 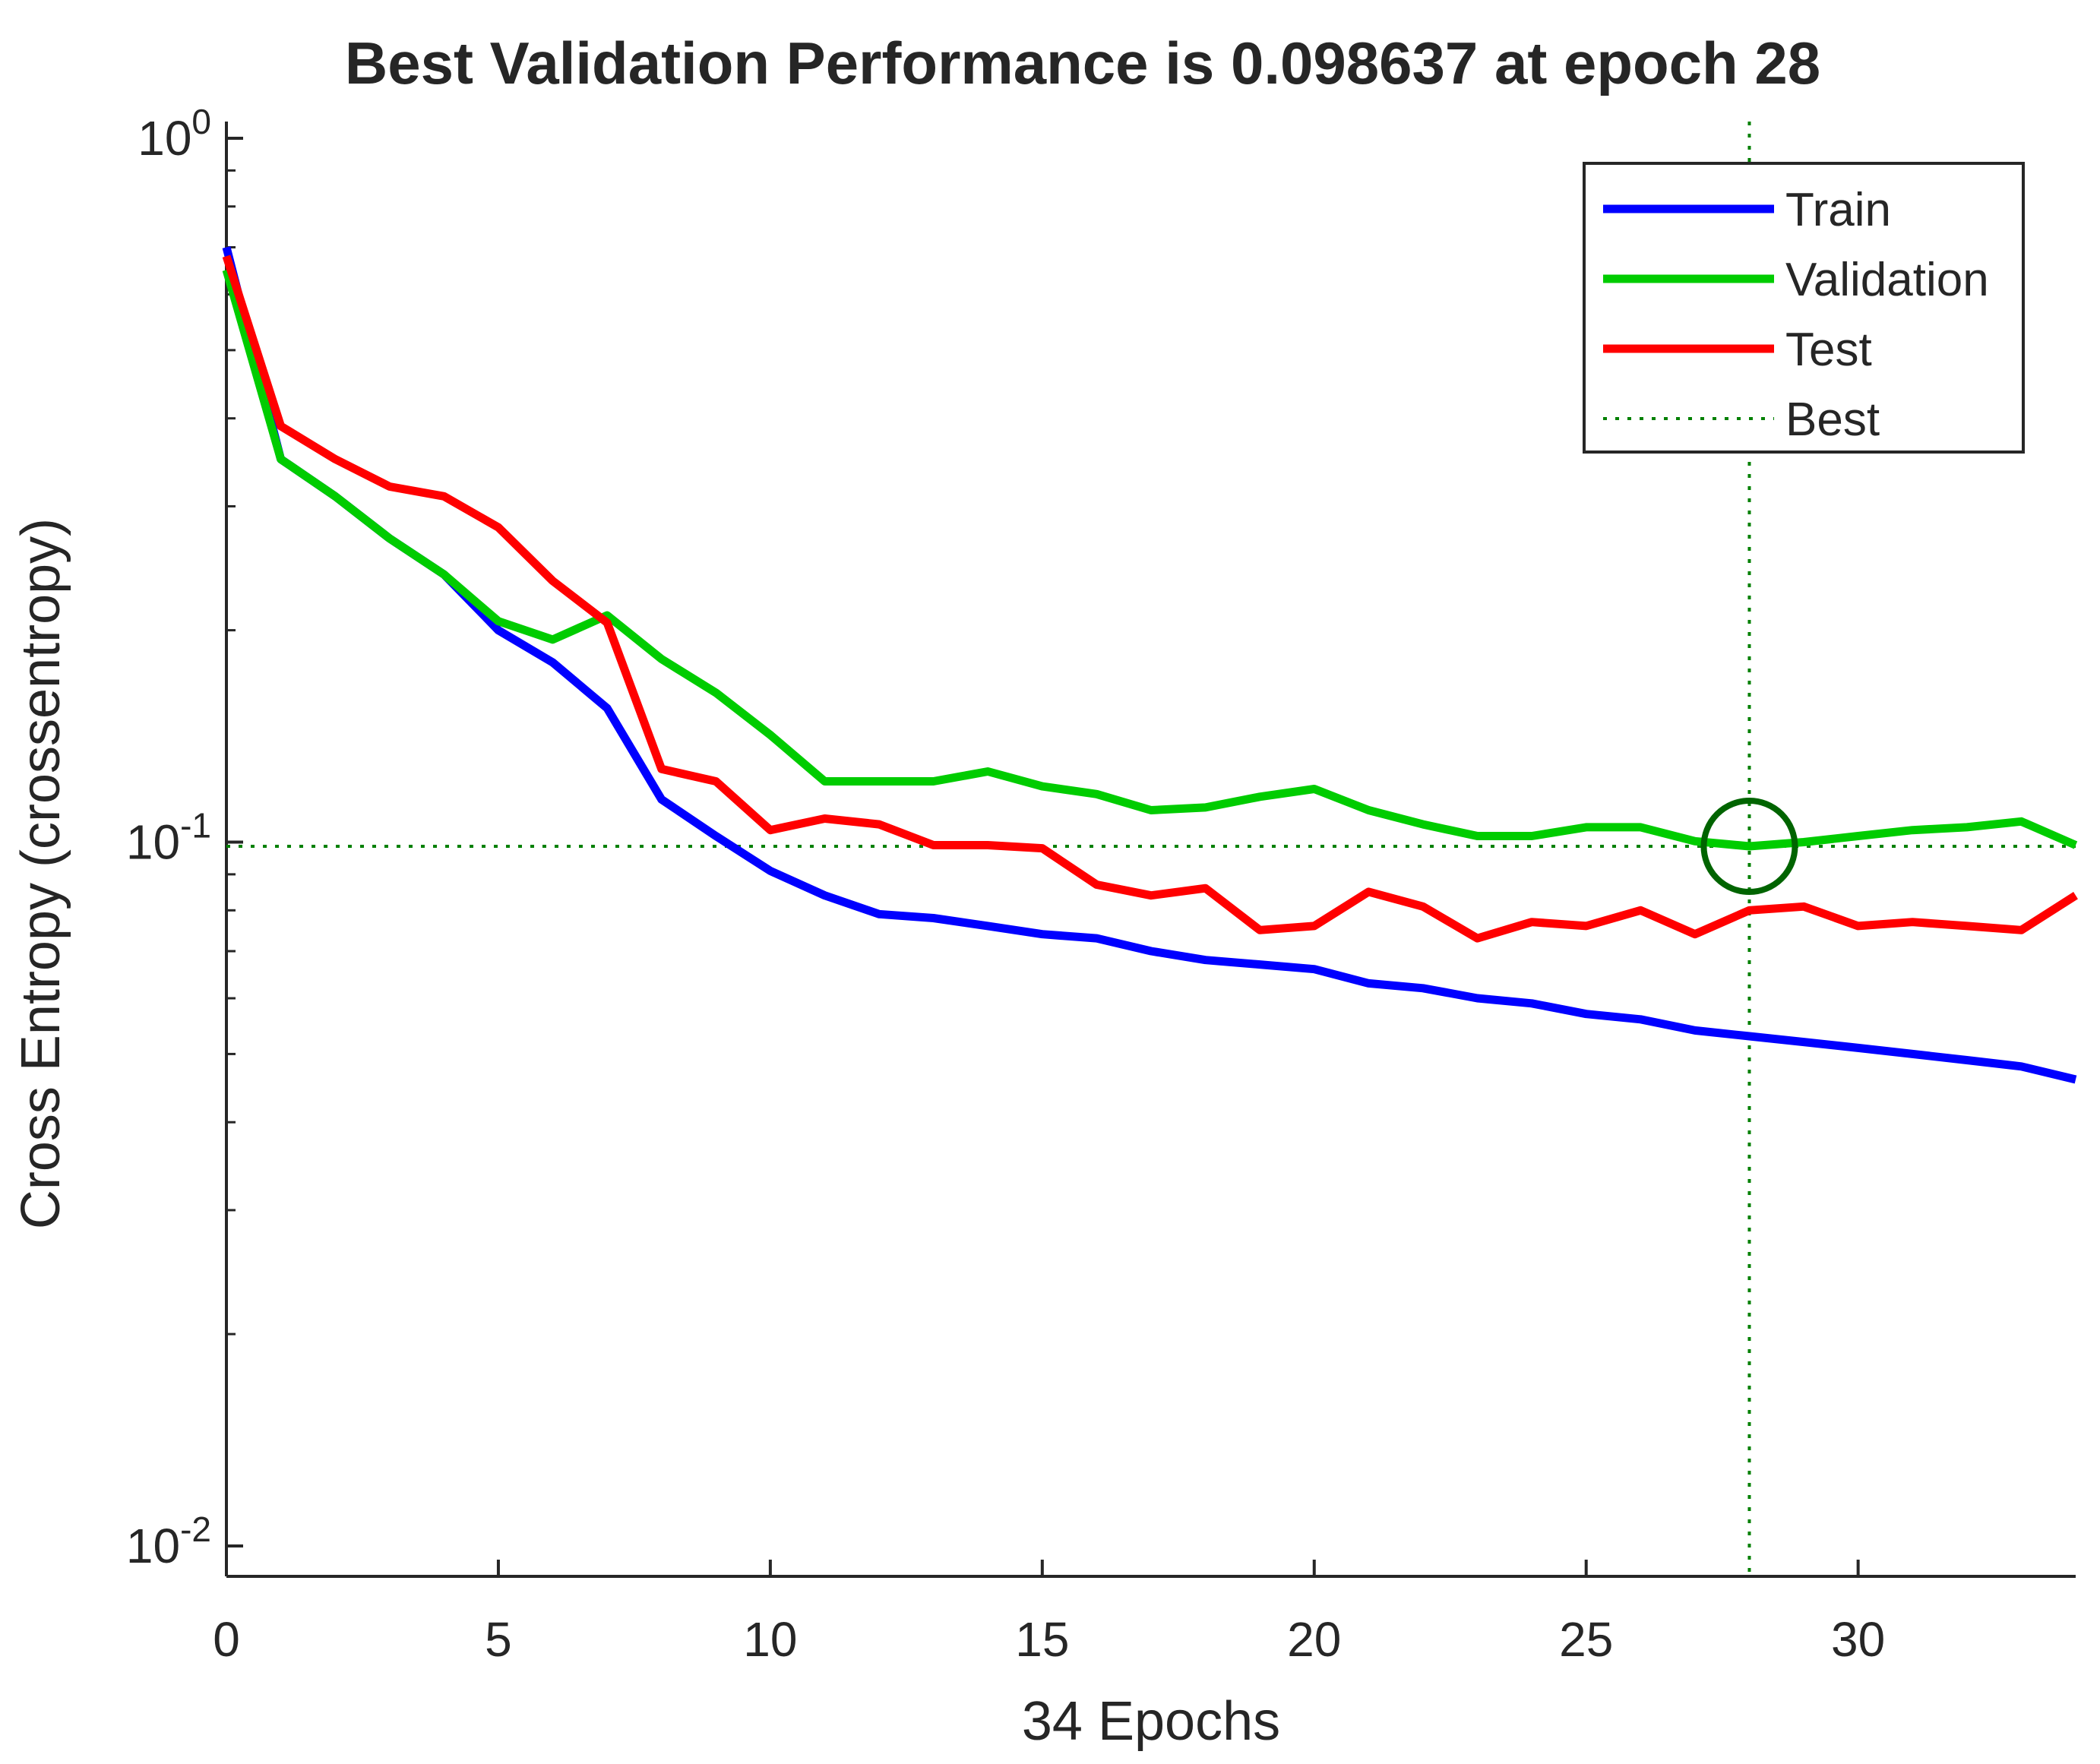 I want to click on x-axis-label: 34 Epochs, so click(x=1151, y=1722).